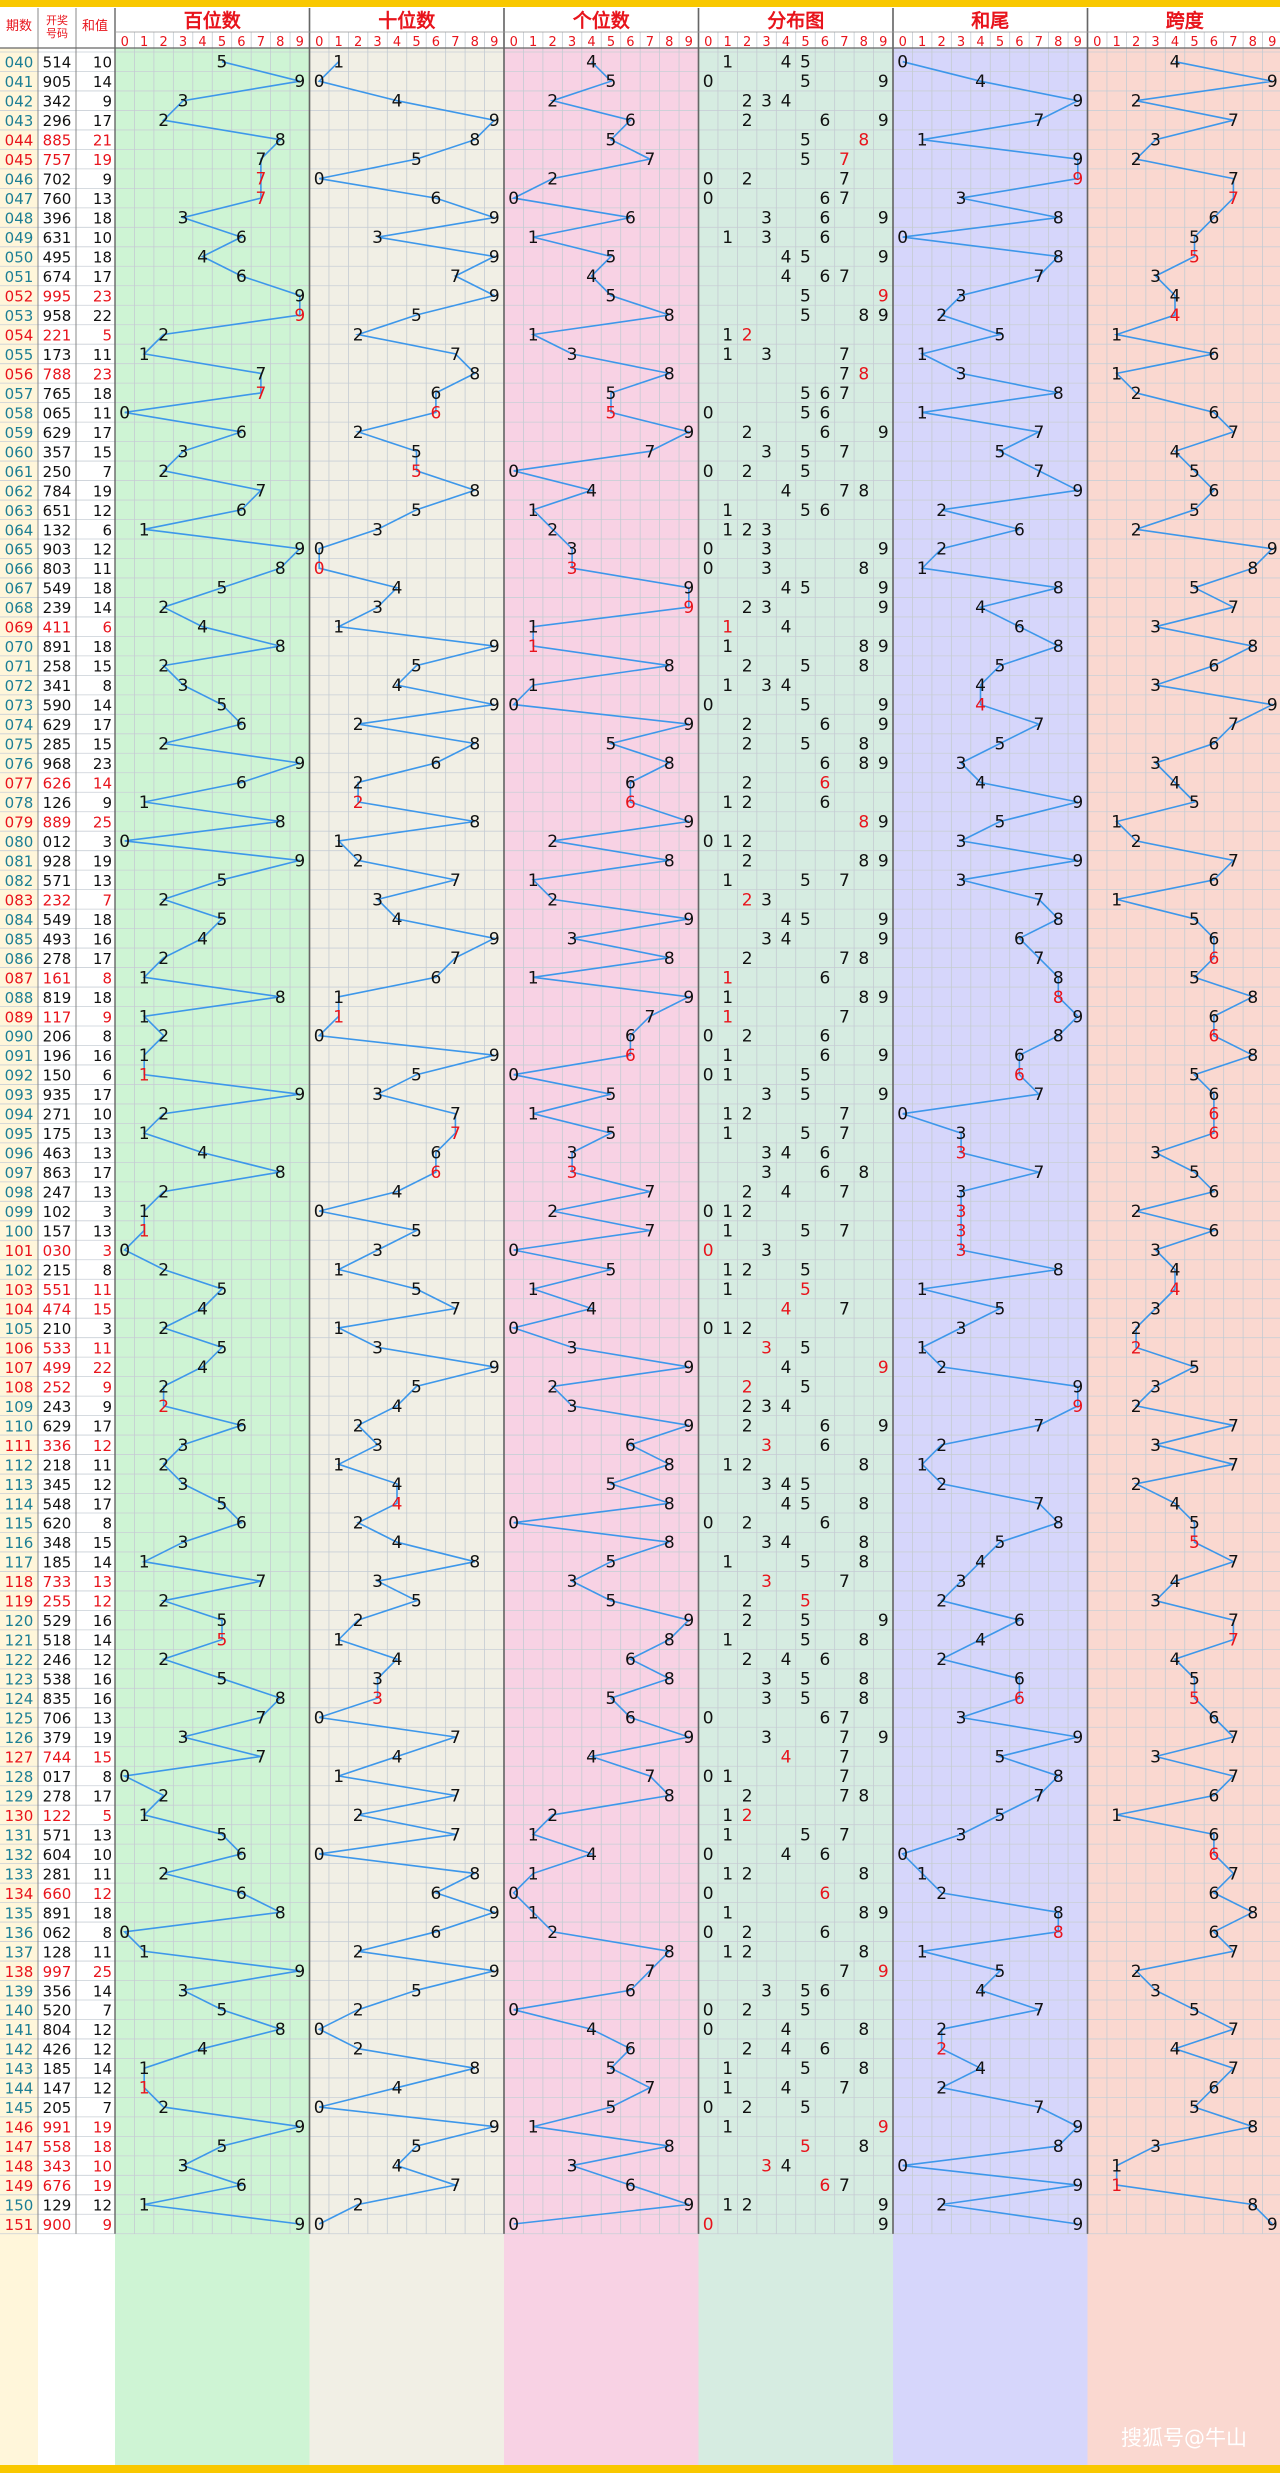 This screenshot has height=2473, width=1280. Describe the element at coordinates (708, 42) in the screenshot. I see `digit-header: 0` at that location.